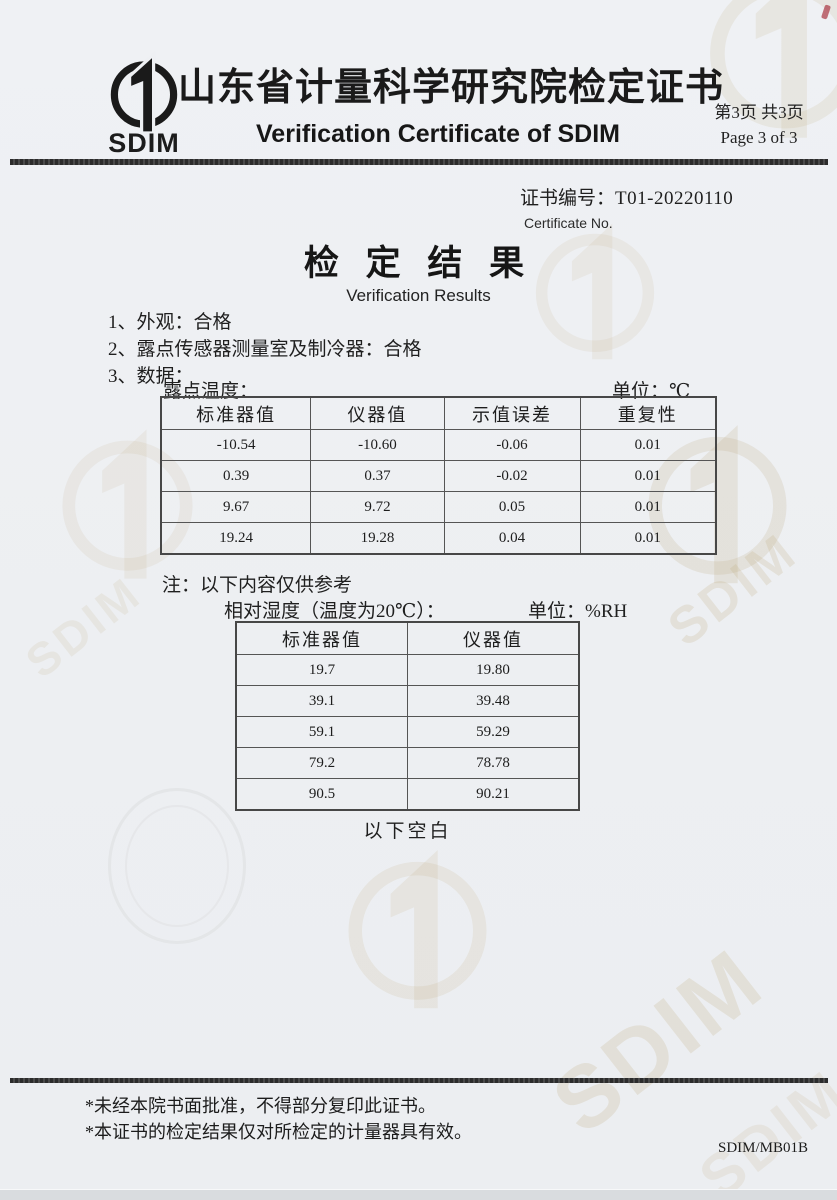 Image resolution: width=837 pixels, height=1200 pixels. Describe the element at coordinates (578, 611) in the screenshot. I see `humidity-unit: 单位：%RH` at that location.